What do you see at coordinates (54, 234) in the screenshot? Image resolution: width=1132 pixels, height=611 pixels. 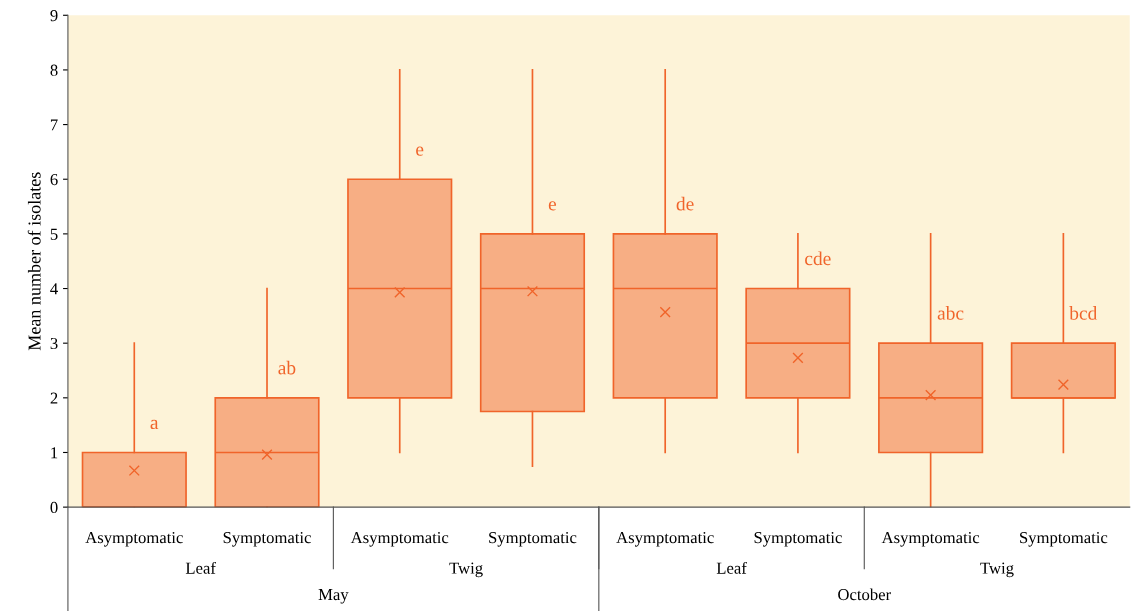 I see `y-tick-label: 5` at bounding box center [54, 234].